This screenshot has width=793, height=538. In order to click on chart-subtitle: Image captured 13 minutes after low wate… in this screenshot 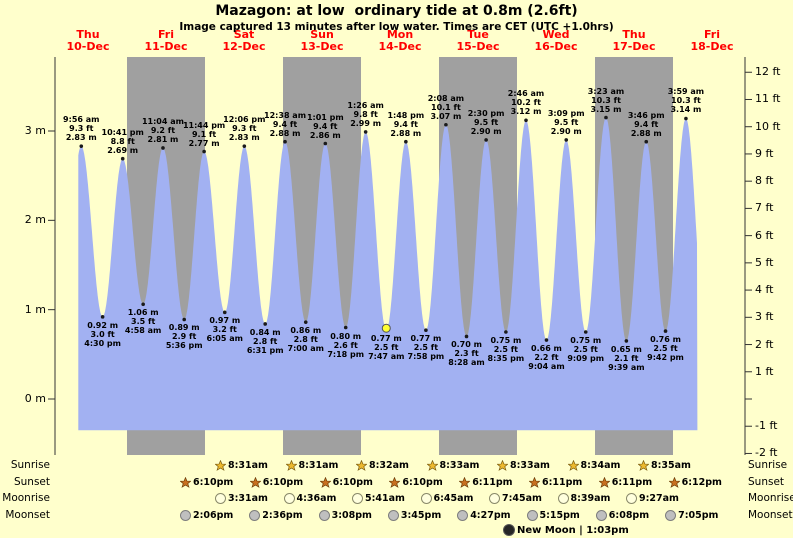, I will do `click(396, 27)`.